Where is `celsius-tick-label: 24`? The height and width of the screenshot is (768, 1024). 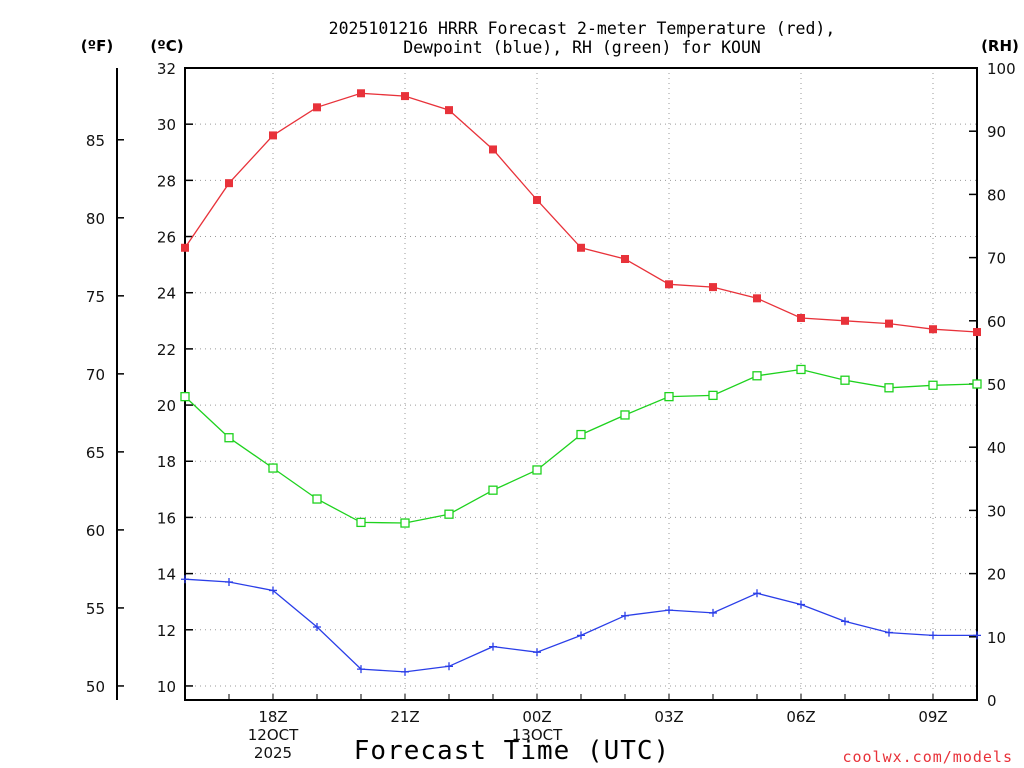 celsius-tick-label: 24 is located at coordinates (166, 294).